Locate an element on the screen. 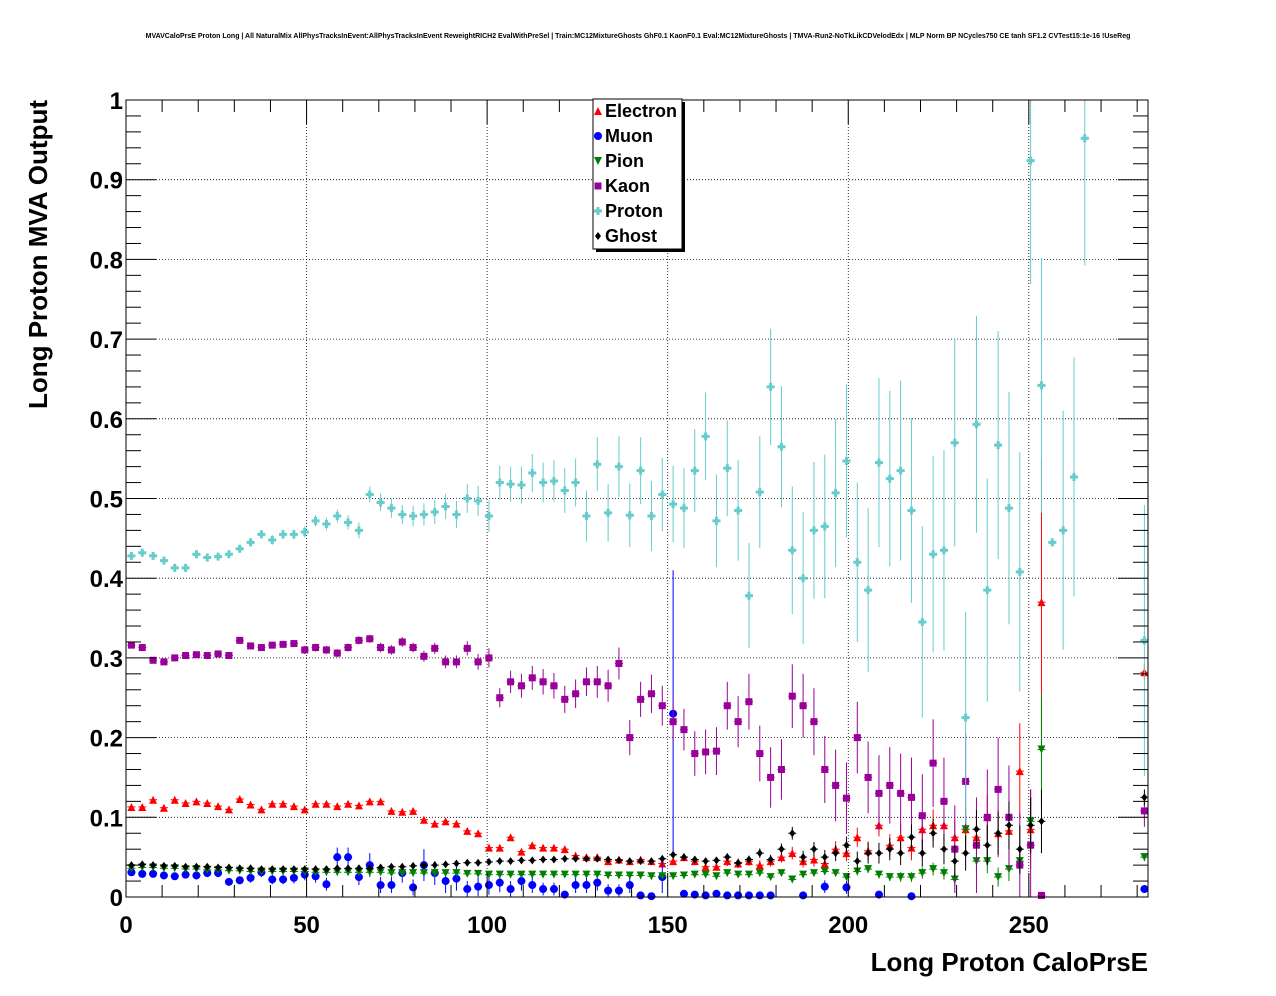  legend-marker-muon is located at coordinates (598, 136).